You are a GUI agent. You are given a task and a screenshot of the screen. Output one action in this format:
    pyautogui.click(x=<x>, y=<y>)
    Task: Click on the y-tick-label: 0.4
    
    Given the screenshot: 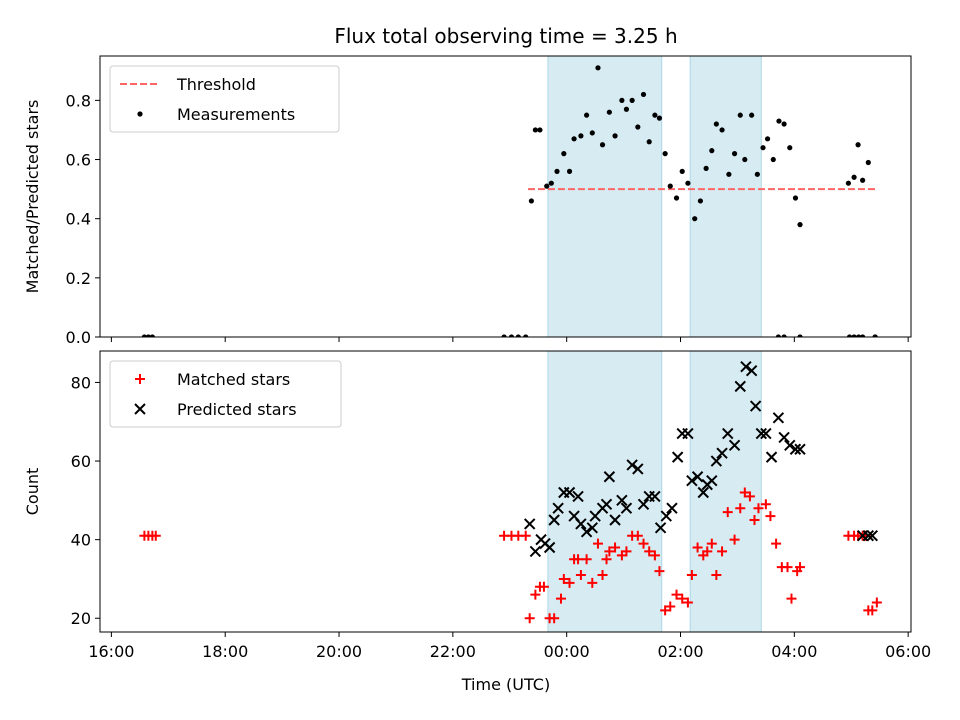 What is the action you would take?
    pyautogui.click(x=78, y=219)
    